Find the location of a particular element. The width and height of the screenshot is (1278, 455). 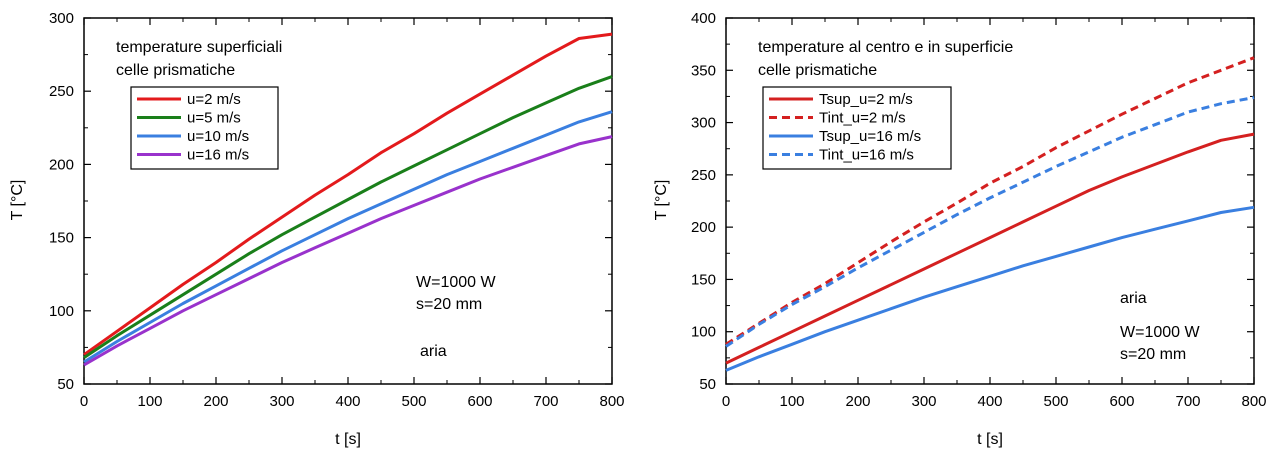

legend-label: Tint_u=2 m/s is located at coordinates (862, 118).